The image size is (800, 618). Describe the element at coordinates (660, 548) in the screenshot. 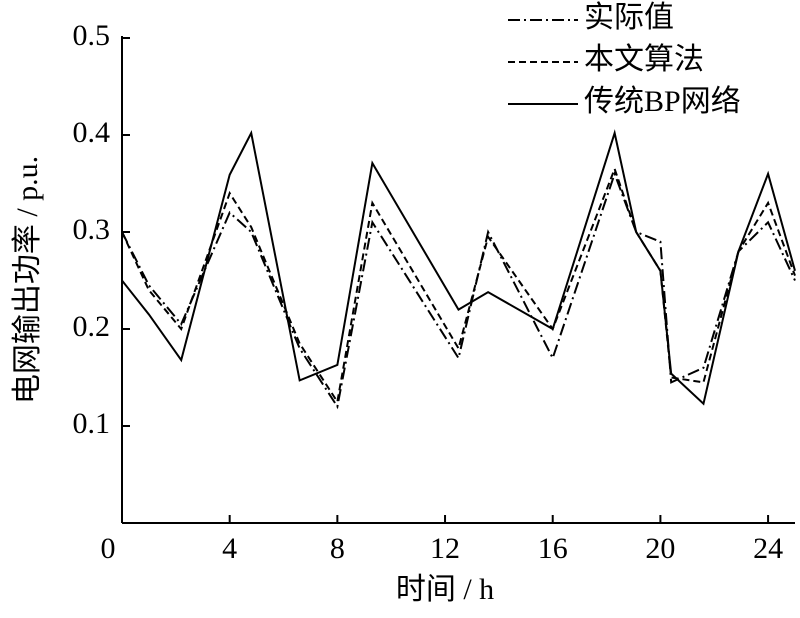

I see `x-tick-label: 20` at that location.